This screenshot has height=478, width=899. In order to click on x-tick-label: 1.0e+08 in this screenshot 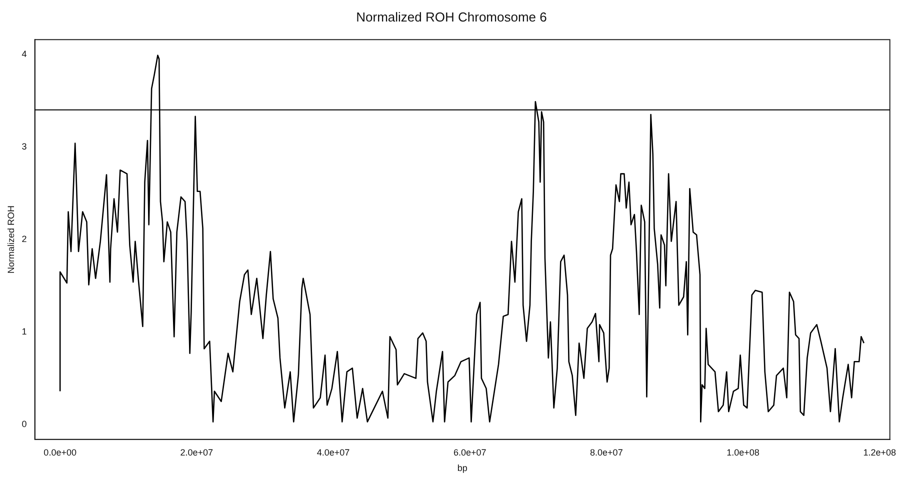, I will do `click(743, 452)`.